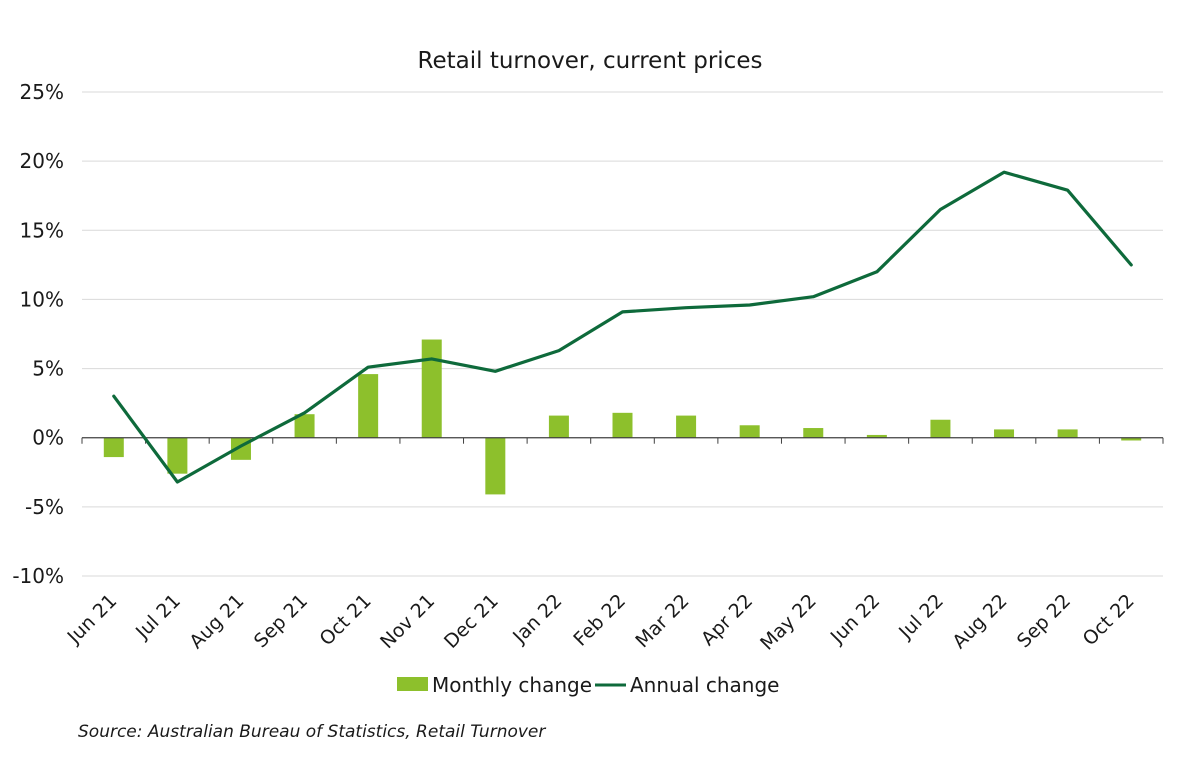 Image resolution: width=1200 pixels, height=784 pixels. I want to click on y-tick-label: -5%, so click(44, 507).